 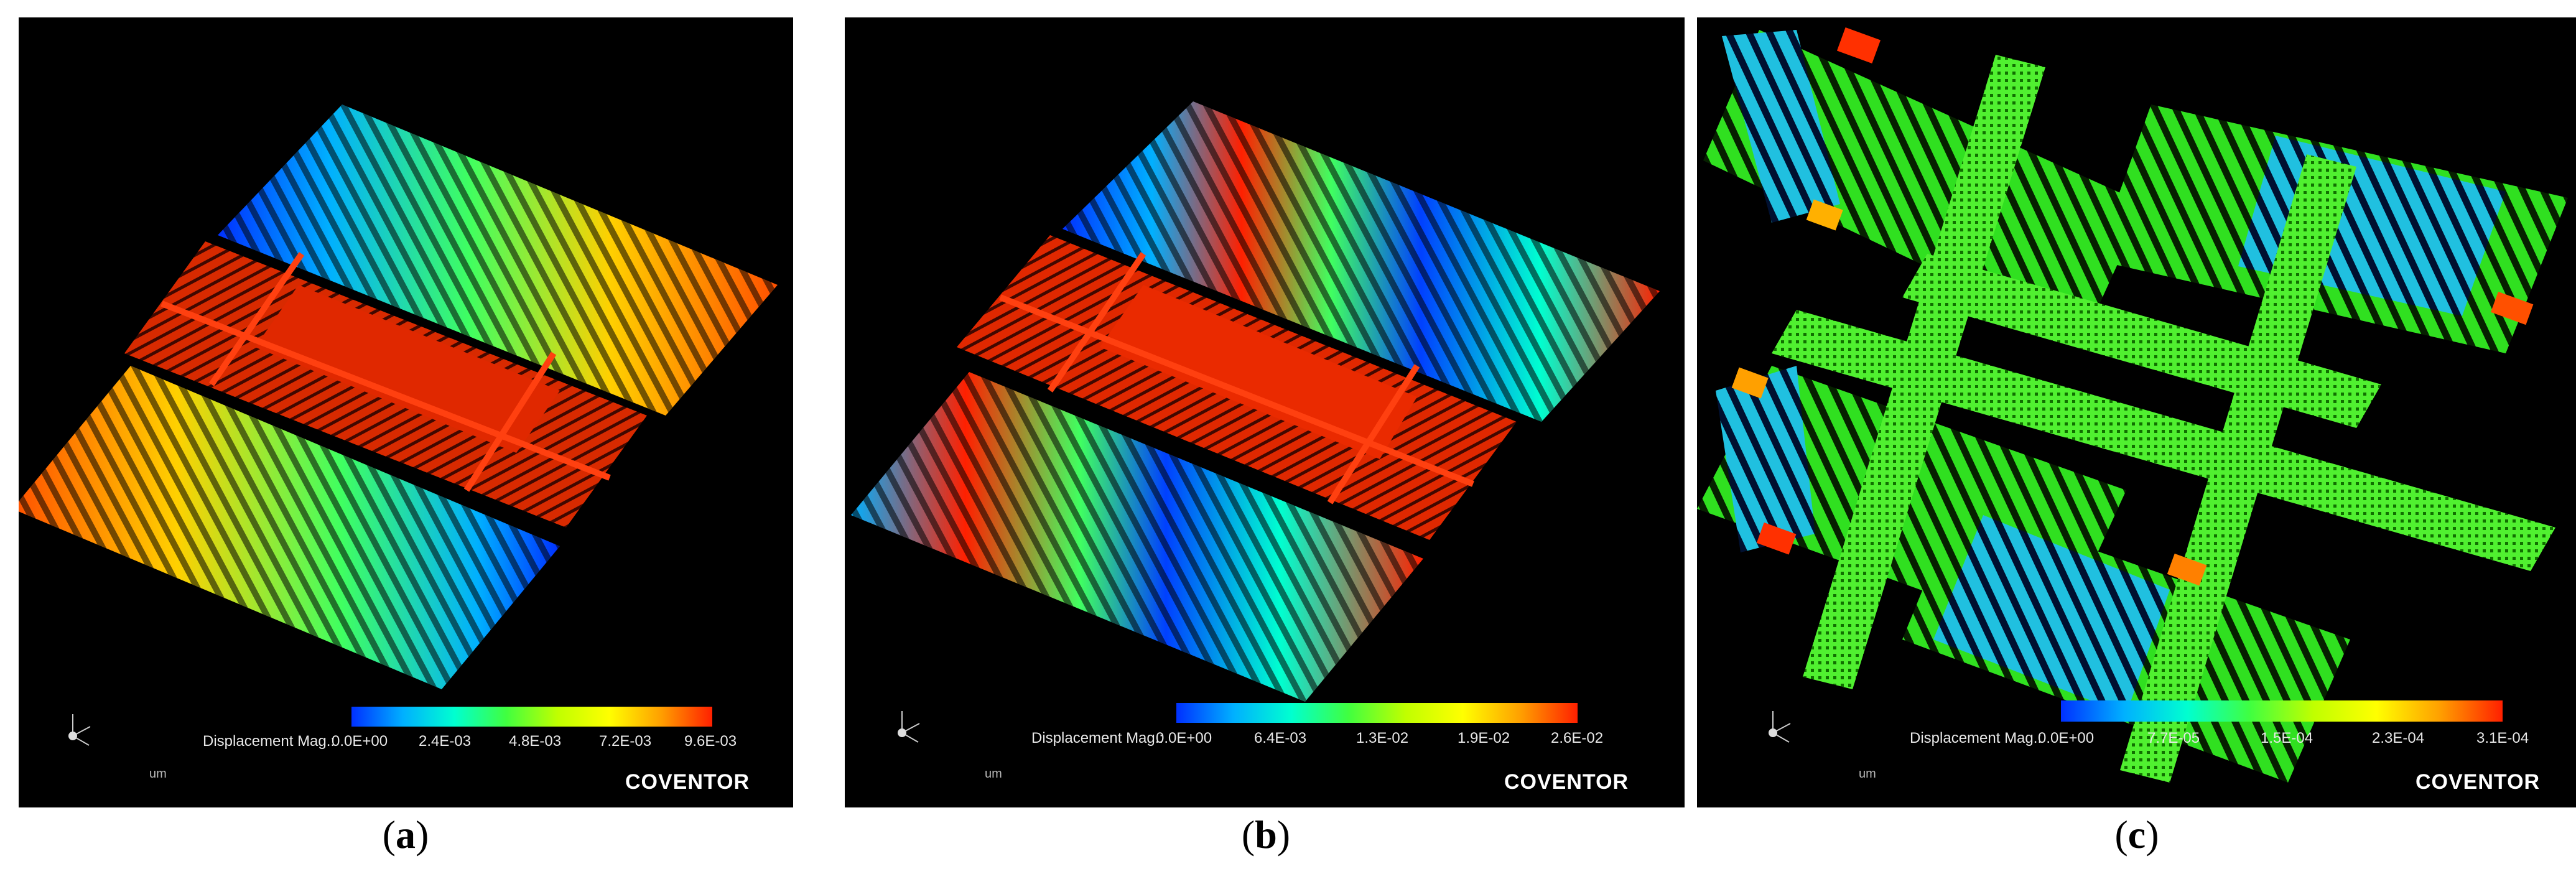 What do you see at coordinates (2398, 738) in the screenshot?
I see `scale-label-c-3: 2.3E-04` at bounding box center [2398, 738].